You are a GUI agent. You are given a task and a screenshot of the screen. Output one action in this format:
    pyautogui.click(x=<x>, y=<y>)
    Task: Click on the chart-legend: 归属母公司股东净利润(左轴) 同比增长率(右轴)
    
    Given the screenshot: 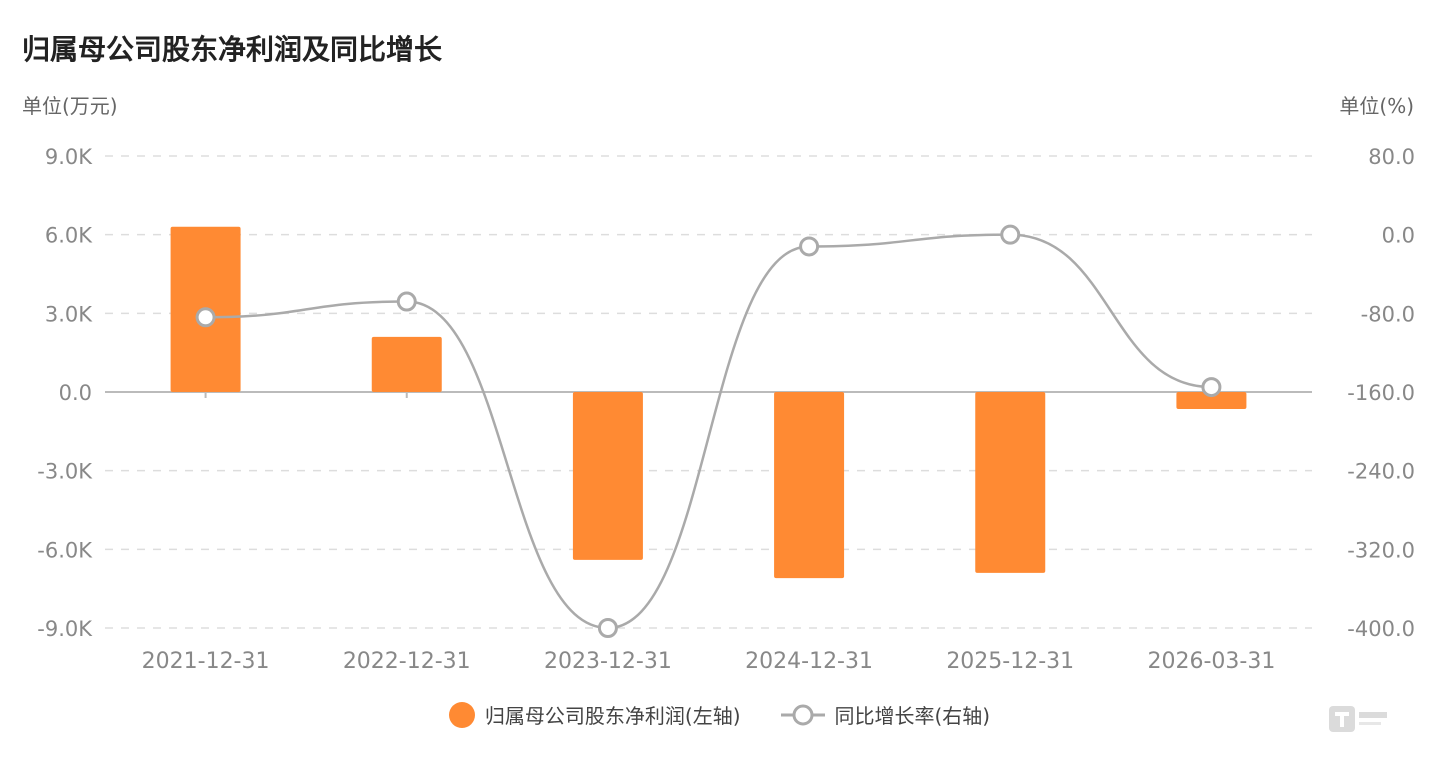 What is the action you would take?
    pyautogui.click(x=719, y=714)
    